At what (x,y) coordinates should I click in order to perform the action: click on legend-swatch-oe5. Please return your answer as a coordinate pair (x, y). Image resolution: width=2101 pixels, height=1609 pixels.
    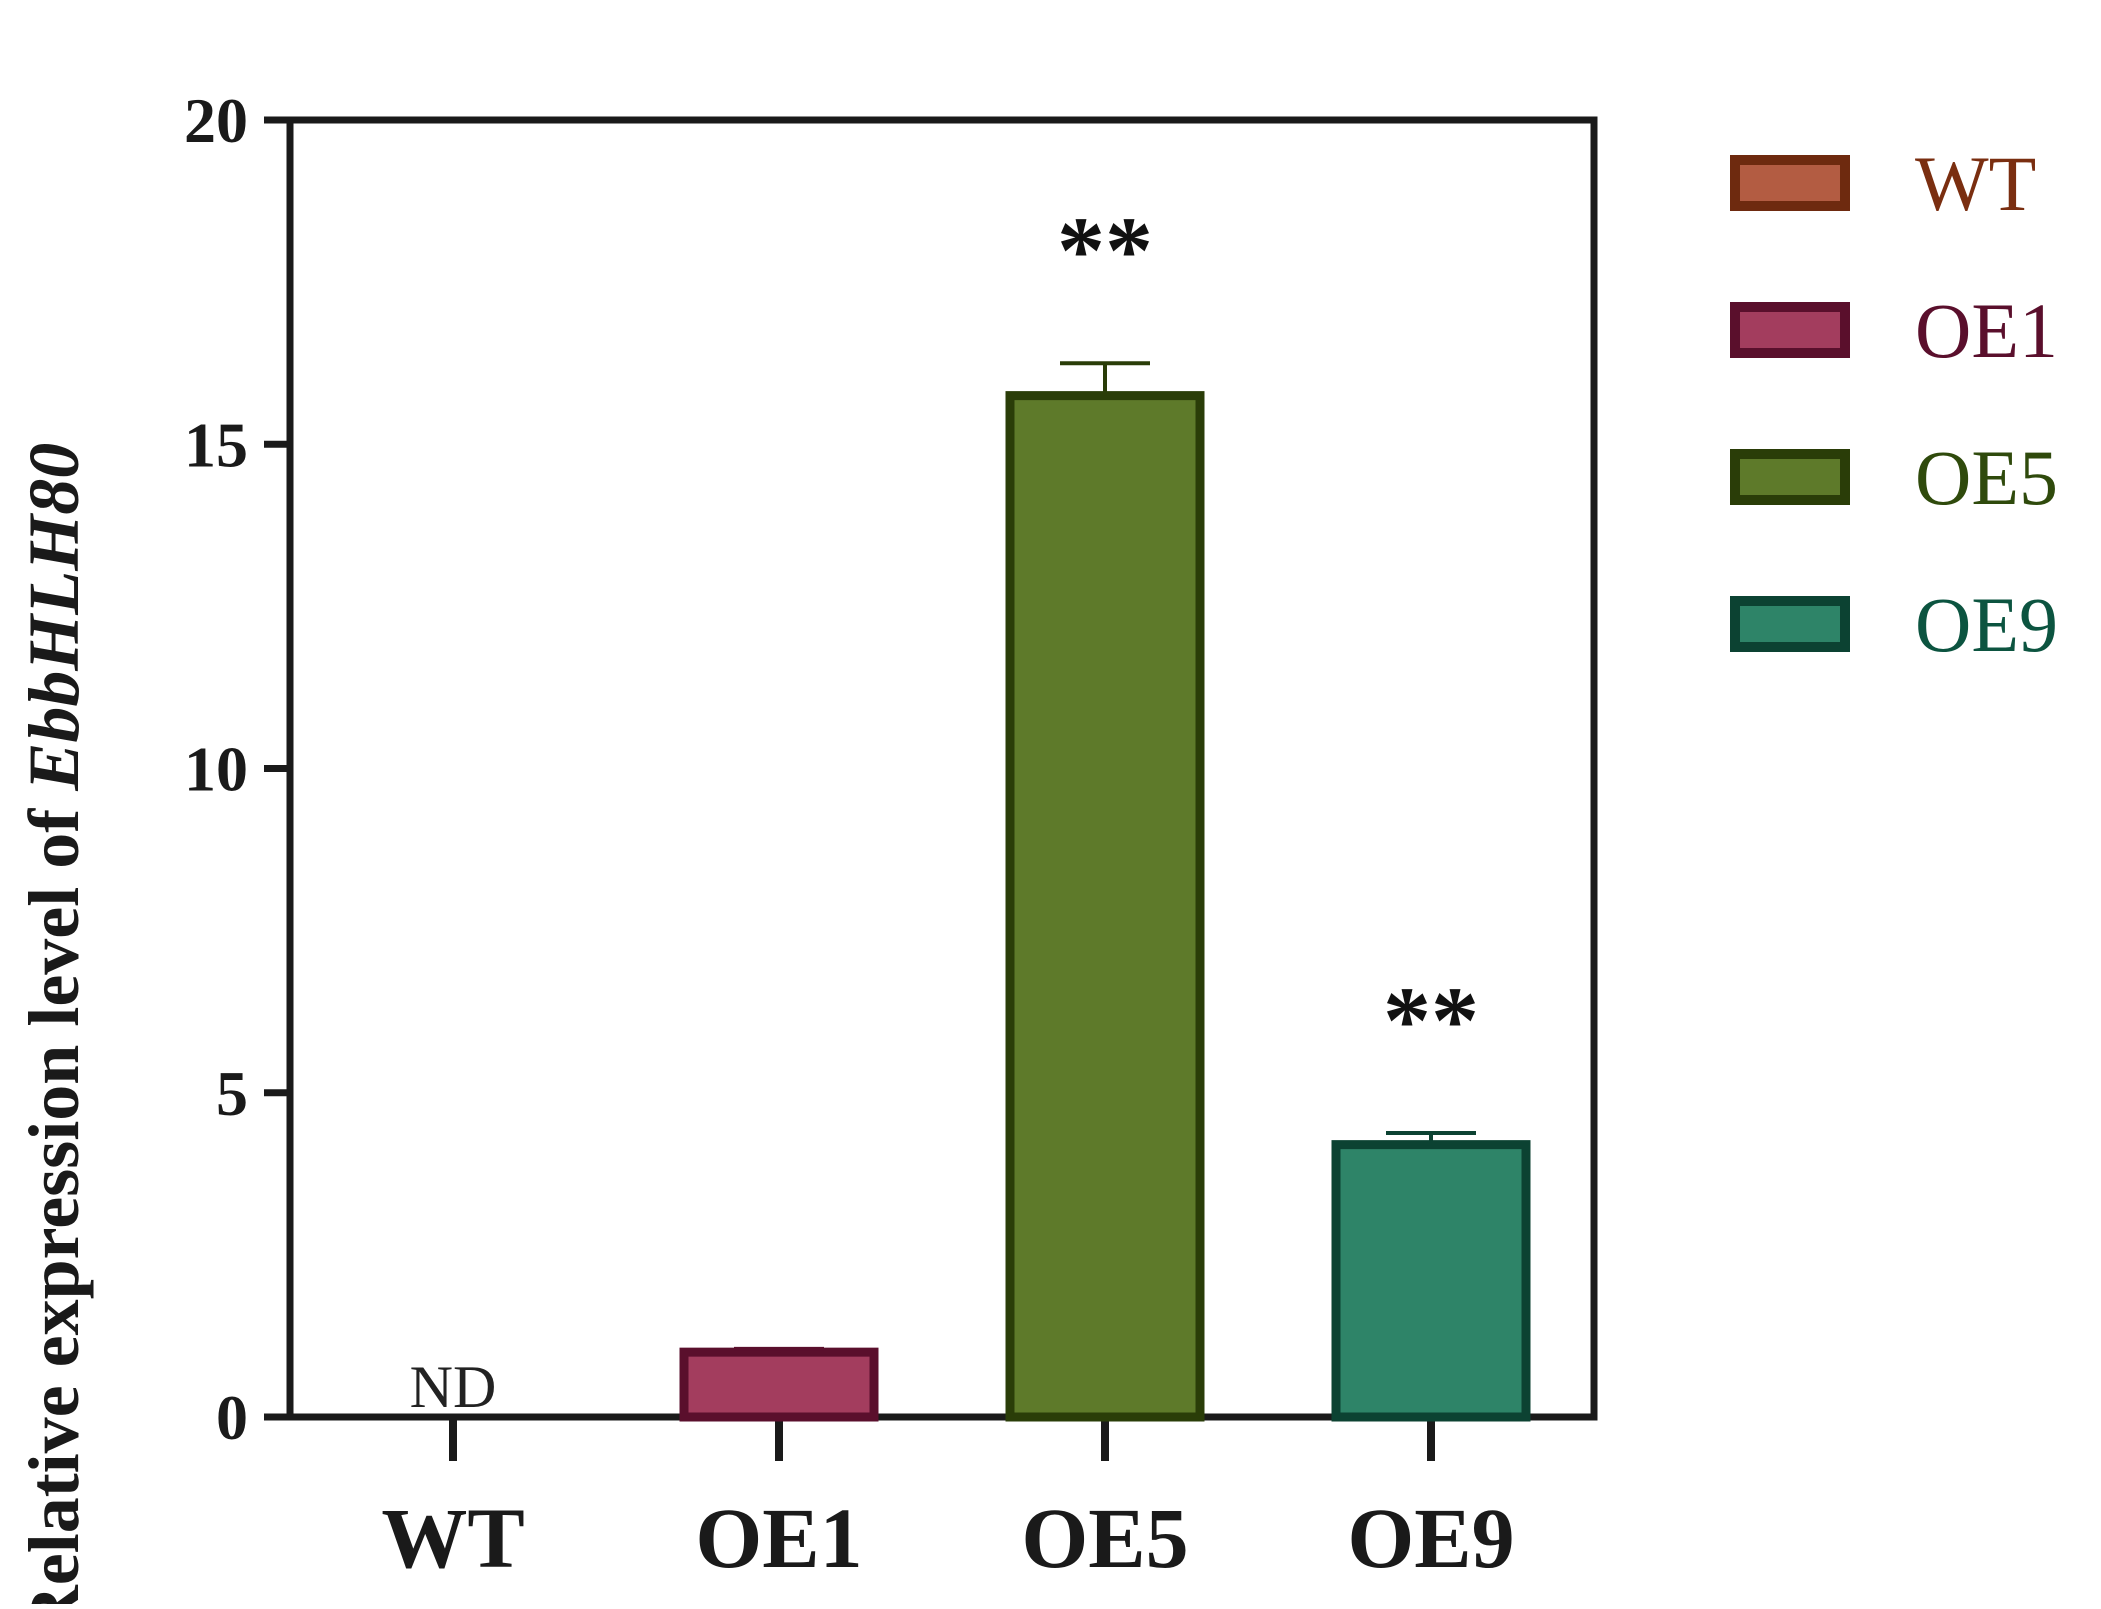
    Looking at the image, I should click on (1790, 477).